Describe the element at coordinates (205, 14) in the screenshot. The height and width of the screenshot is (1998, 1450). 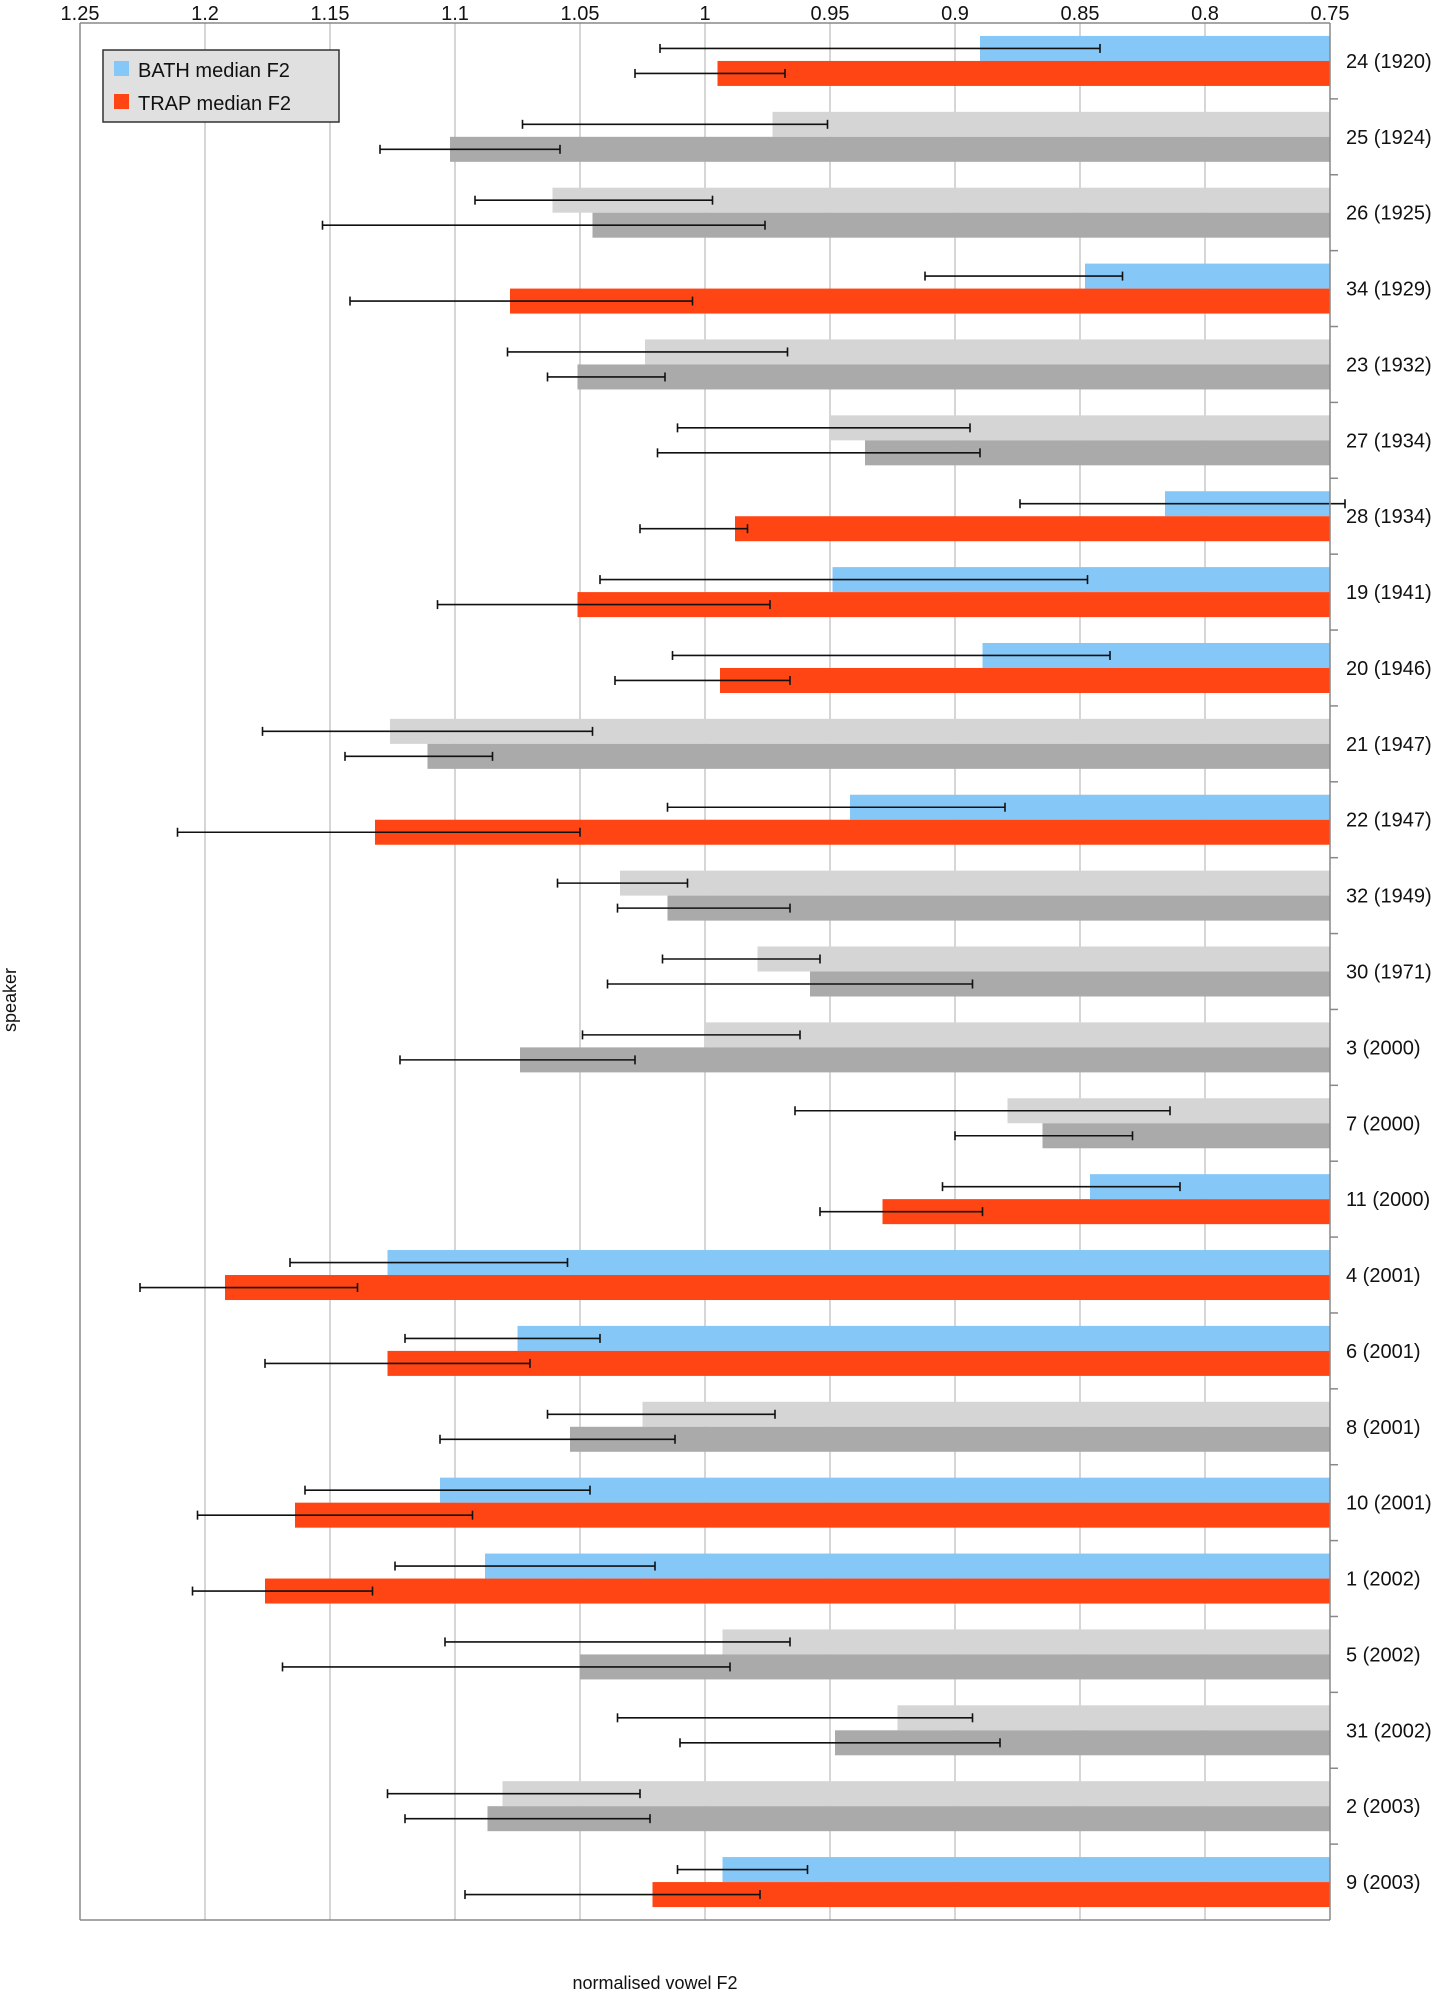
I see `x-tick-label: 1.2` at that location.